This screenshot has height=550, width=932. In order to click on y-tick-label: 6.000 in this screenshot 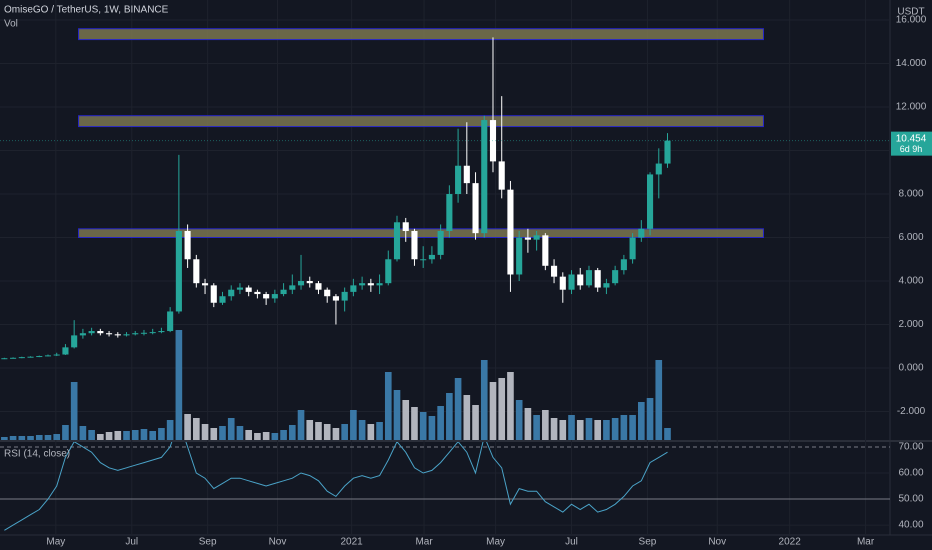, I will do `click(910, 237)`.